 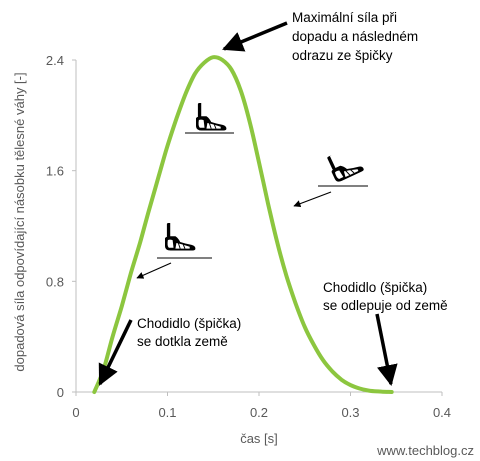 What do you see at coordinates (75, 412) in the screenshot?
I see `x-tick-label: 0` at bounding box center [75, 412].